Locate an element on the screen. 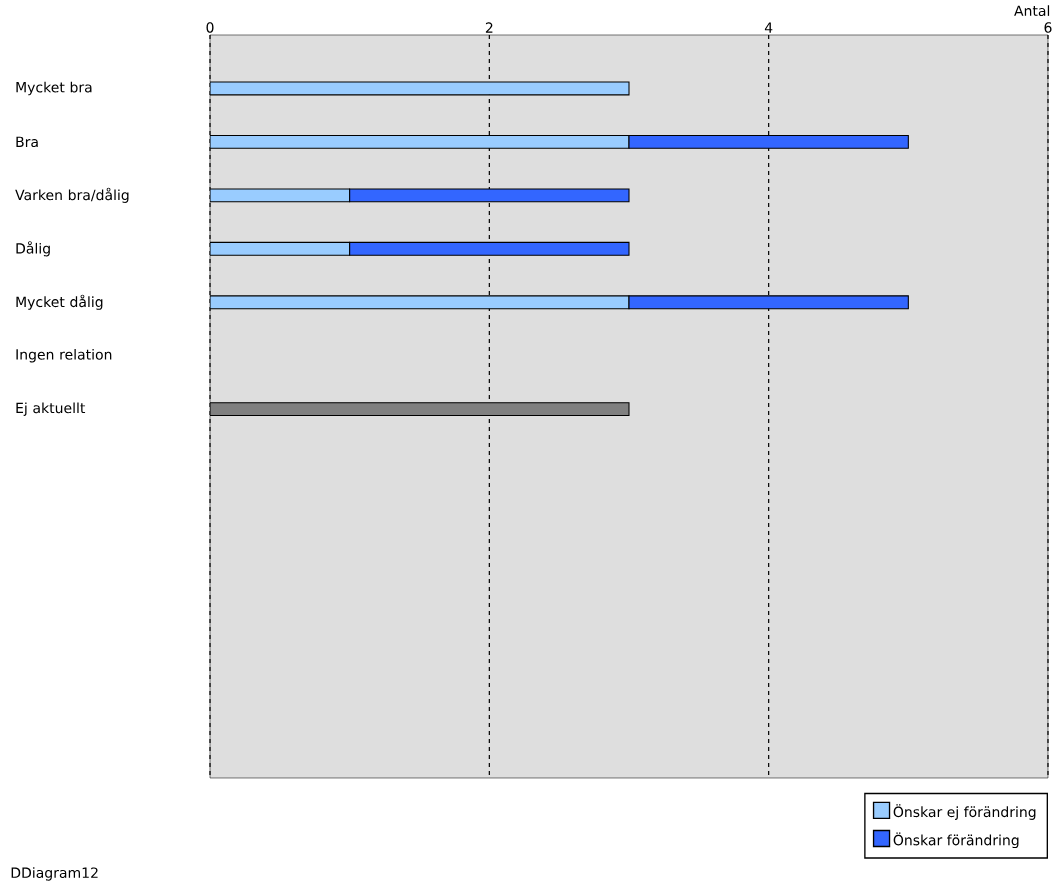 The height and width of the screenshot is (884, 1056). x-tick-label: 4 is located at coordinates (768, 27).